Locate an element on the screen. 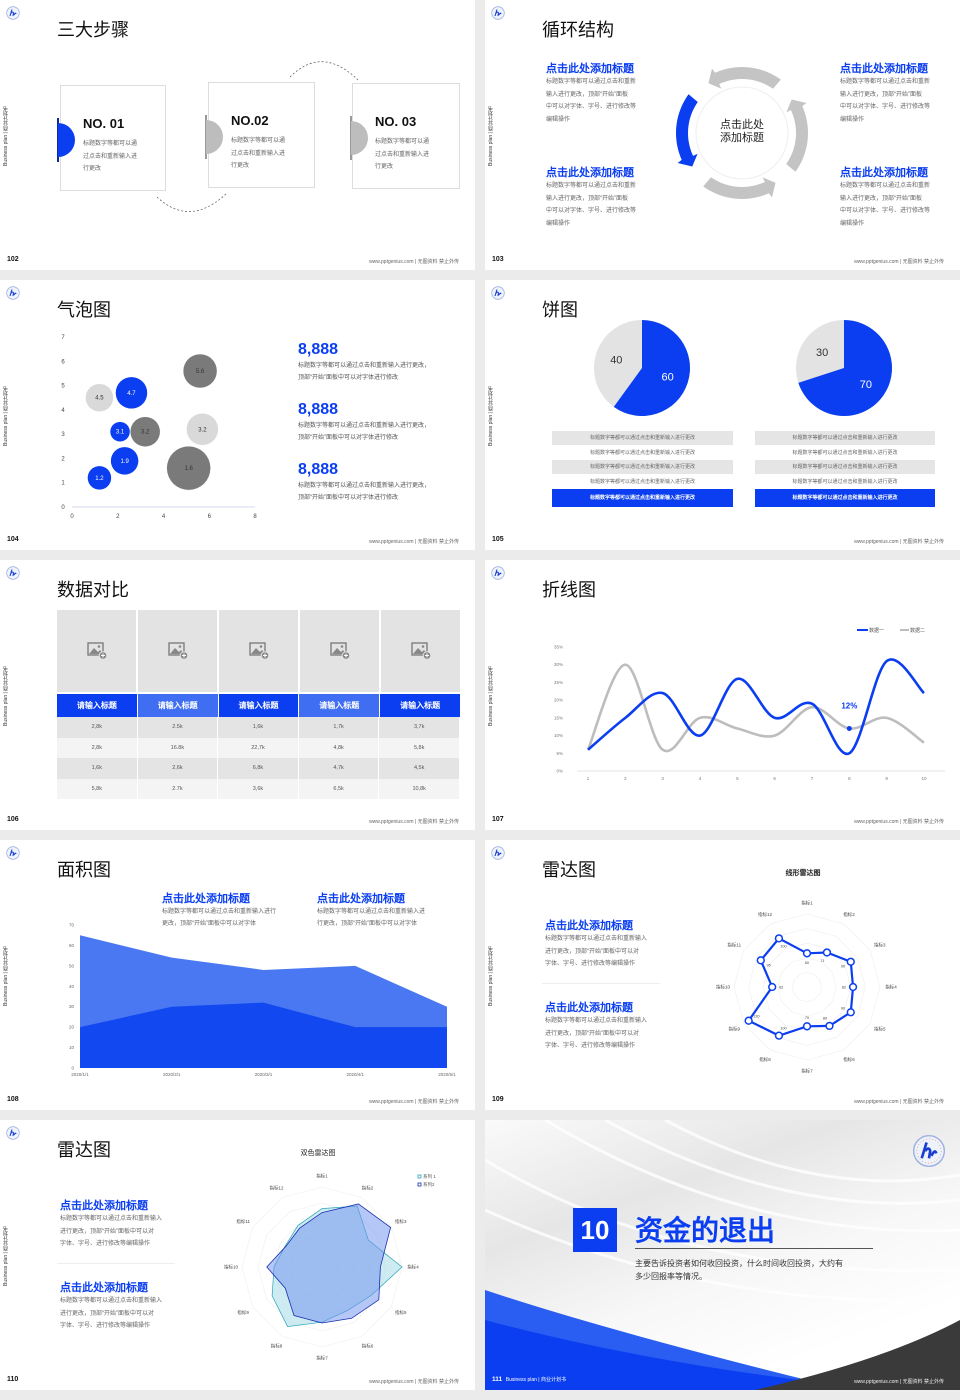 The image size is (960, 1400). x-tick-label: 10 is located at coordinates (924, 778).